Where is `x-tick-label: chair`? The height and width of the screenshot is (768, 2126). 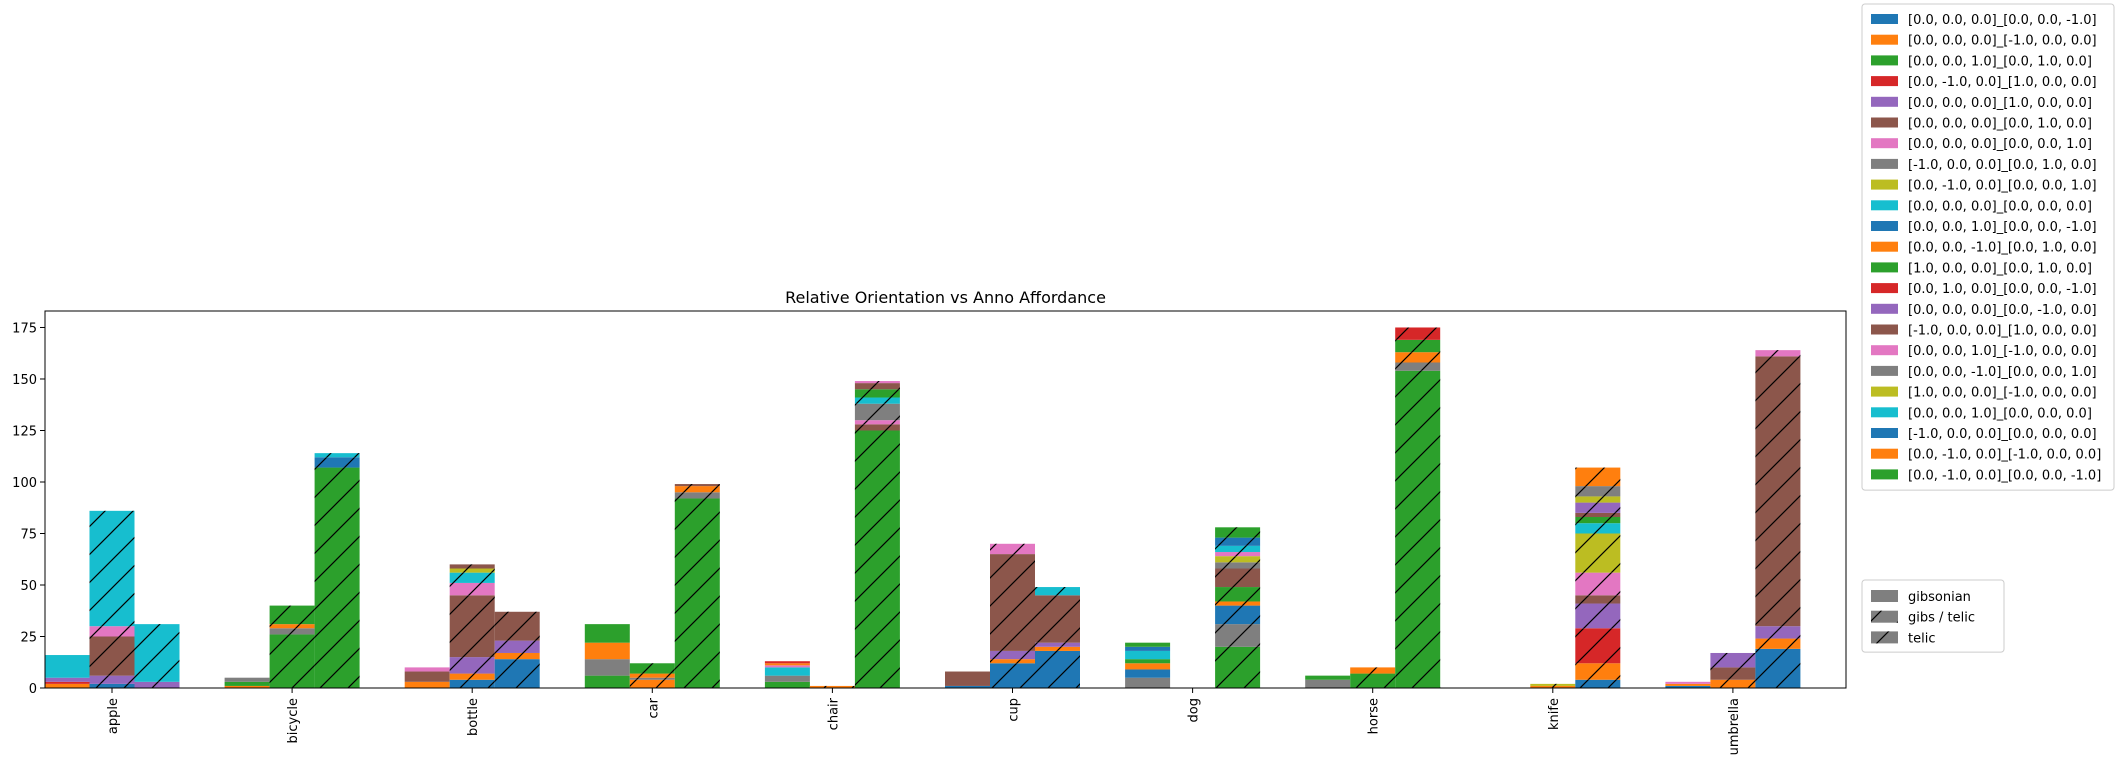
x-tick-label: chair is located at coordinates (833, 713).